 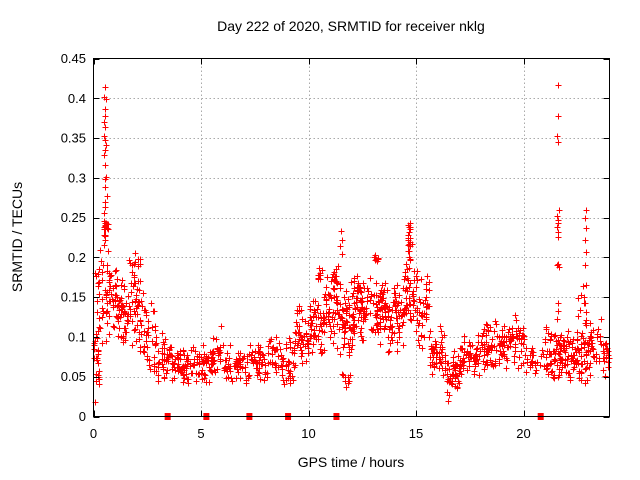 What do you see at coordinates (82, 416) in the screenshot?
I see `y-tick-label: 0` at bounding box center [82, 416].